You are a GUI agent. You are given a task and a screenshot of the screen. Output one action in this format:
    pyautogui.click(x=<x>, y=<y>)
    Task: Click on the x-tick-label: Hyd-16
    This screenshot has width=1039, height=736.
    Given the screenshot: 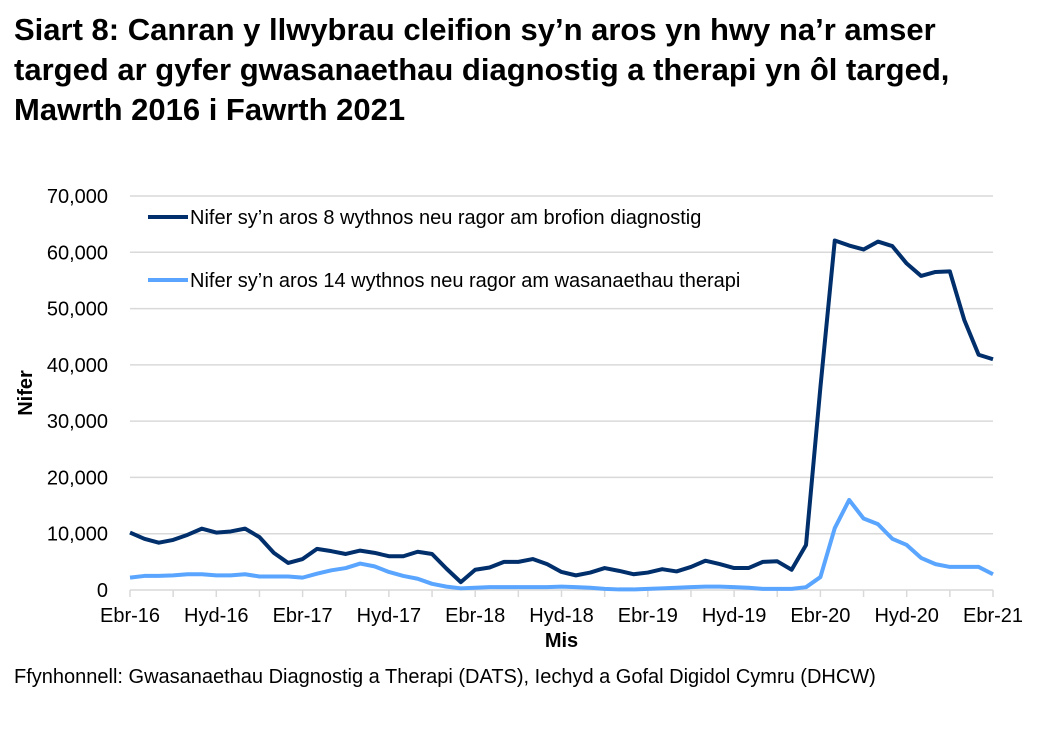 What is the action you would take?
    pyautogui.click(x=216, y=616)
    